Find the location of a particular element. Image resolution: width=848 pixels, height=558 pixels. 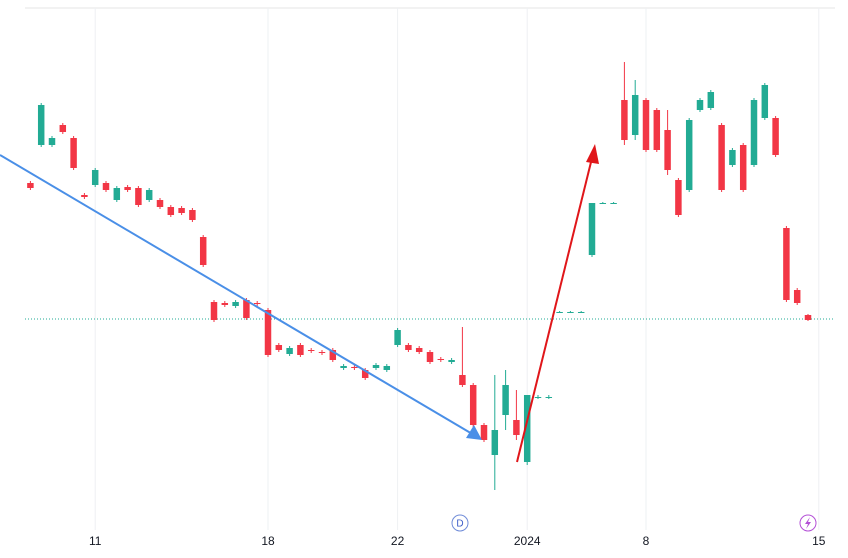

badge is located at coordinates (460, 523).